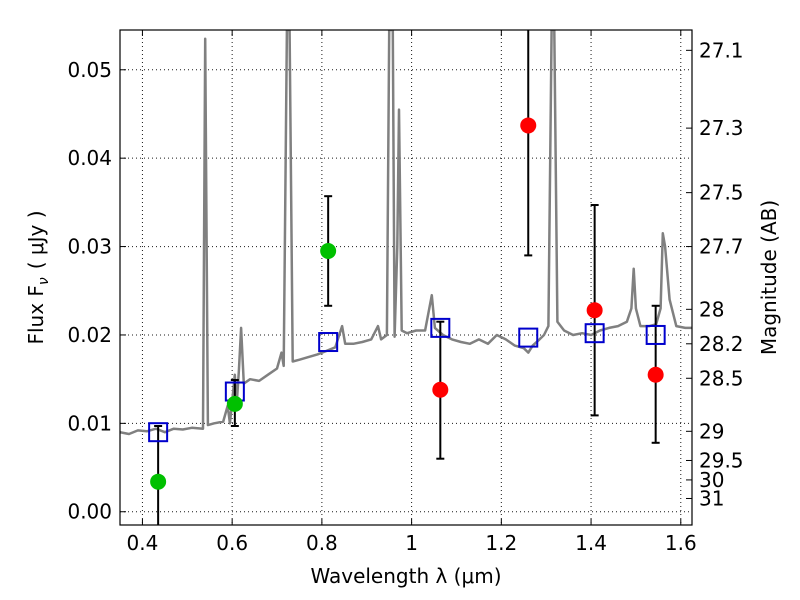  Describe the element at coordinates (721, 193) in the screenshot. I see `y2-tick-label: 27.5` at that location.